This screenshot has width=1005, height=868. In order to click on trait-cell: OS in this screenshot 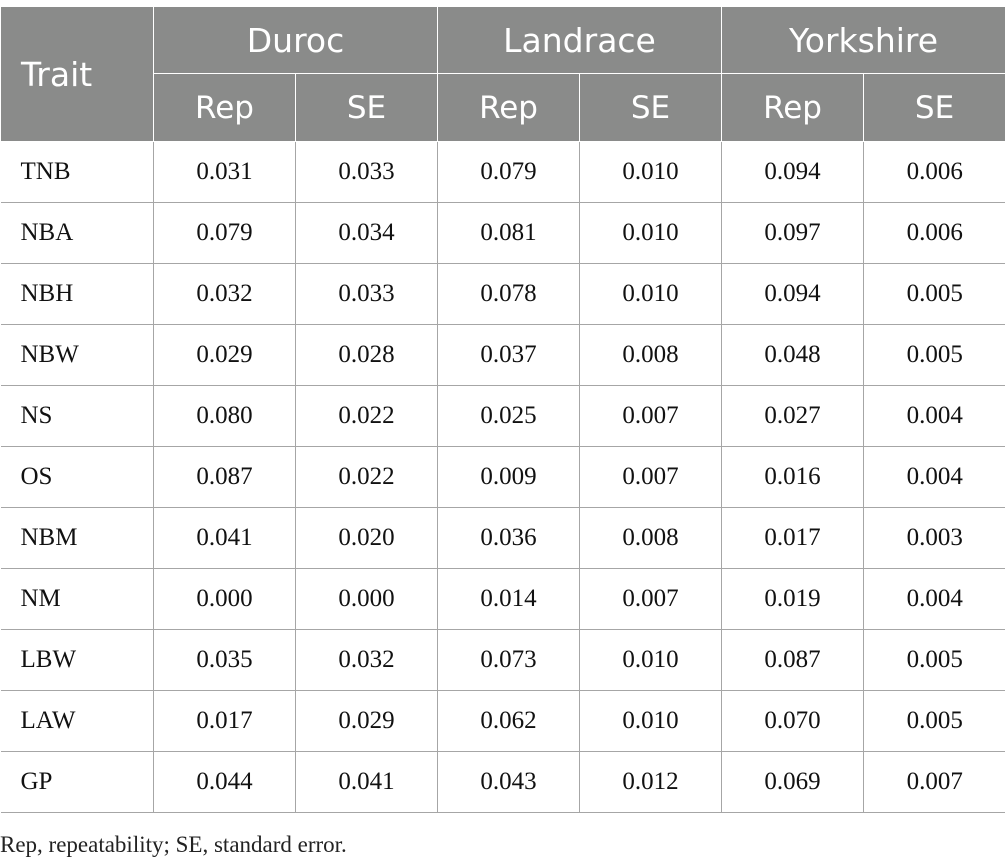, I will do `click(77, 477)`.